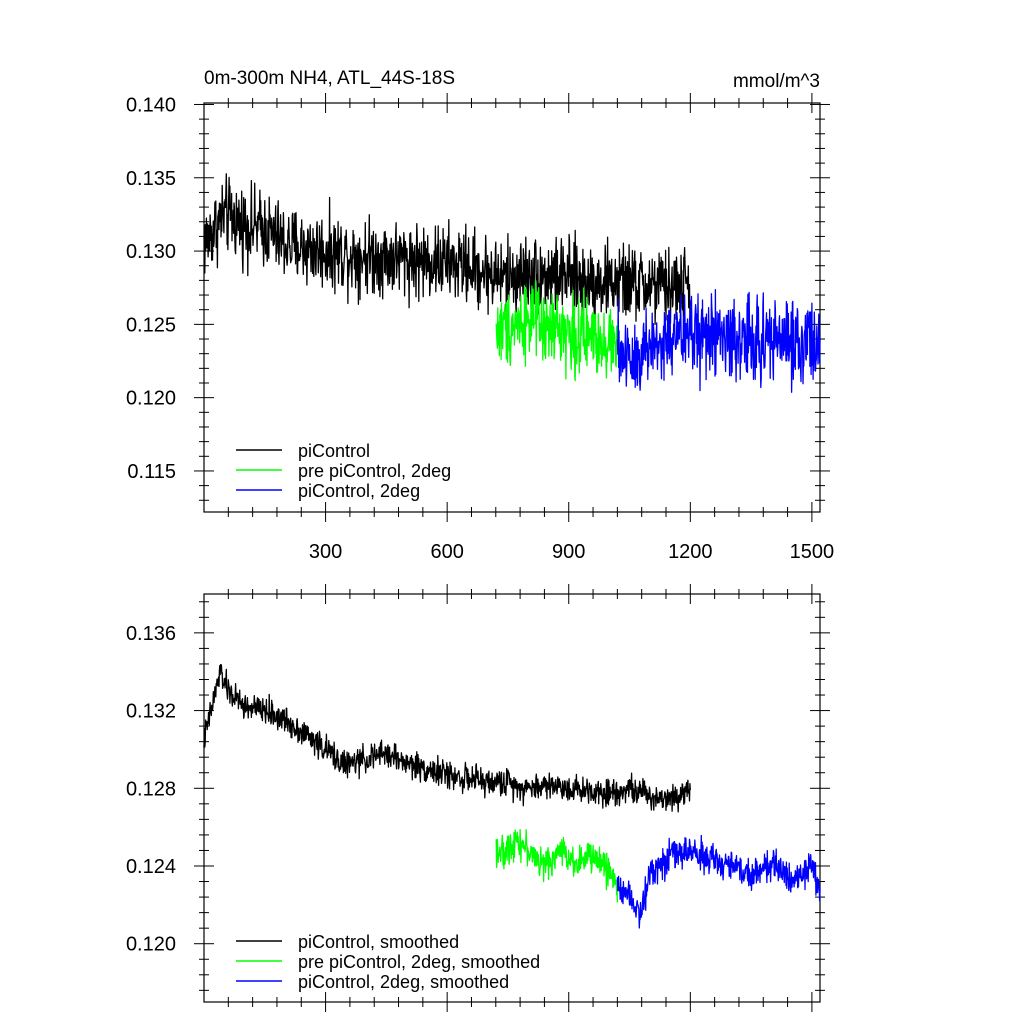 The width and height of the screenshot is (1024, 1029). Describe the element at coordinates (151, 634) in the screenshot. I see `y-tick-label: 0.136` at that location.